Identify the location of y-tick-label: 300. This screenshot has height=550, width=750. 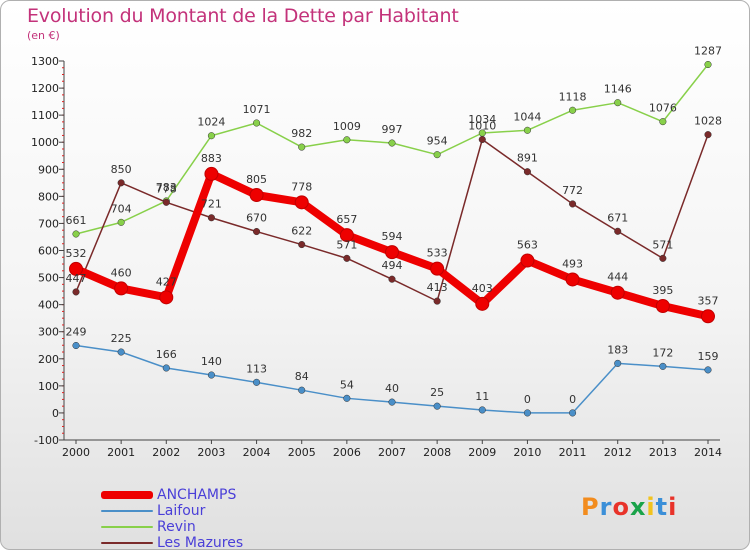
(48, 332).